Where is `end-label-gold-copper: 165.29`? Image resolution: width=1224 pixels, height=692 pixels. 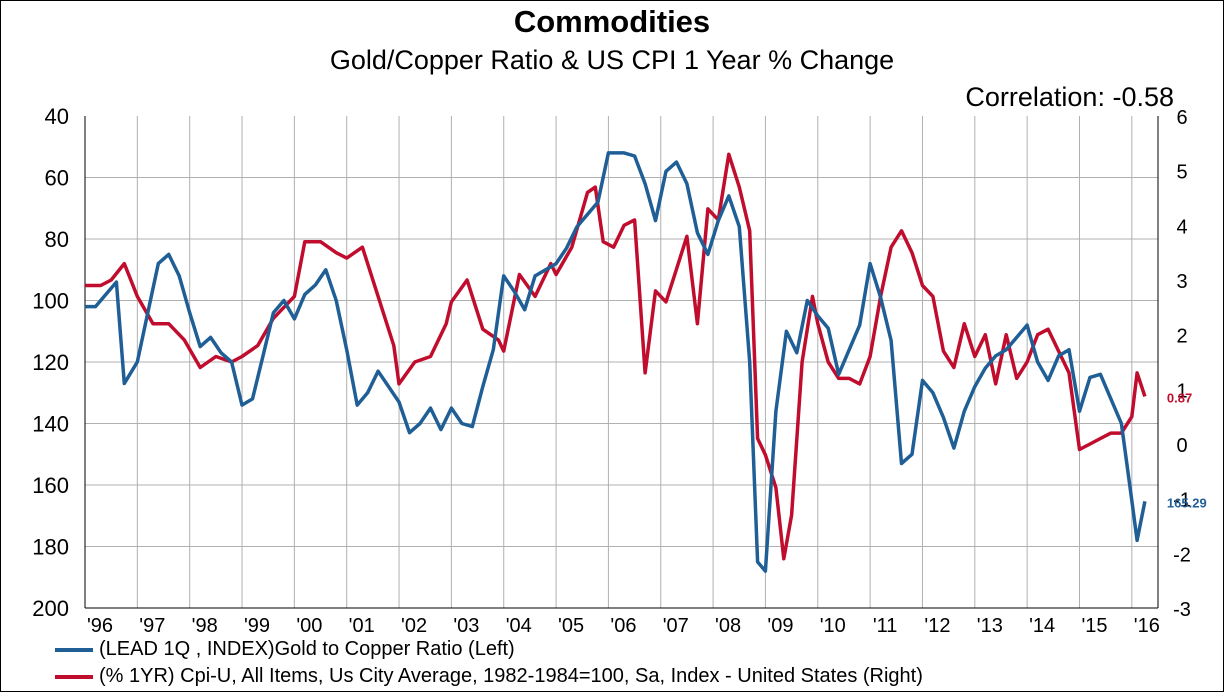
end-label-gold-copper: 165.29 is located at coordinates (1187, 502).